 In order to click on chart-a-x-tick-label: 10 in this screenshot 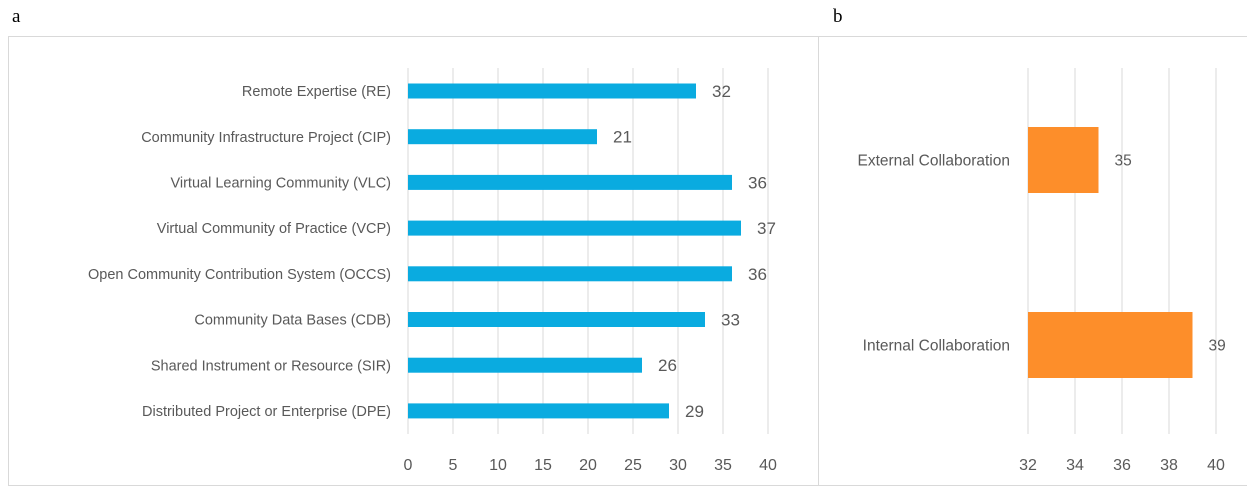, I will do `click(498, 465)`.